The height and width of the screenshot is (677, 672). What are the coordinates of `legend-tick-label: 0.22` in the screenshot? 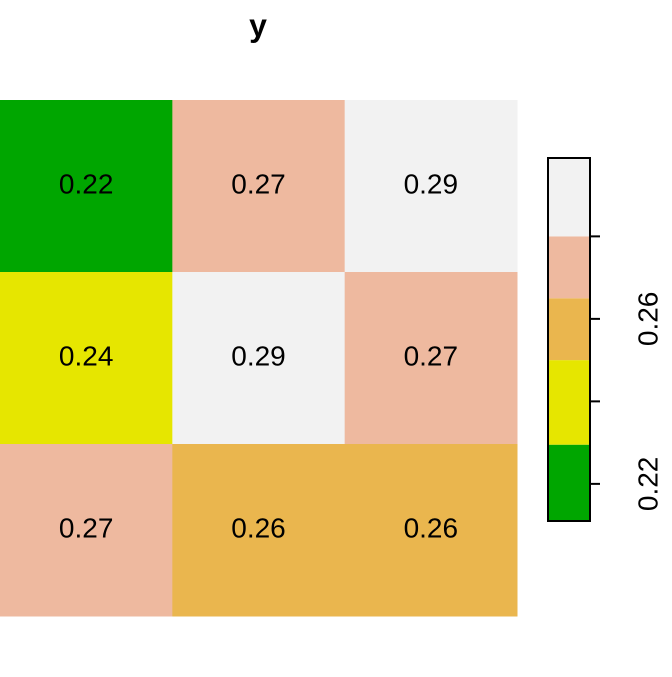 It's located at (647, 484).